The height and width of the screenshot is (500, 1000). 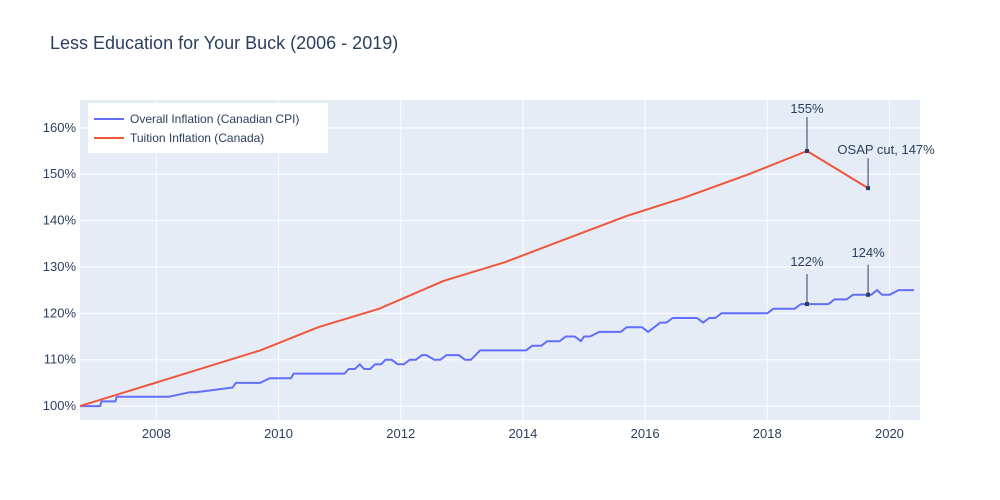 I want to click on legend-label-cpi: Overall Inflation (Canadian CPI), so click(x=214, y=119).